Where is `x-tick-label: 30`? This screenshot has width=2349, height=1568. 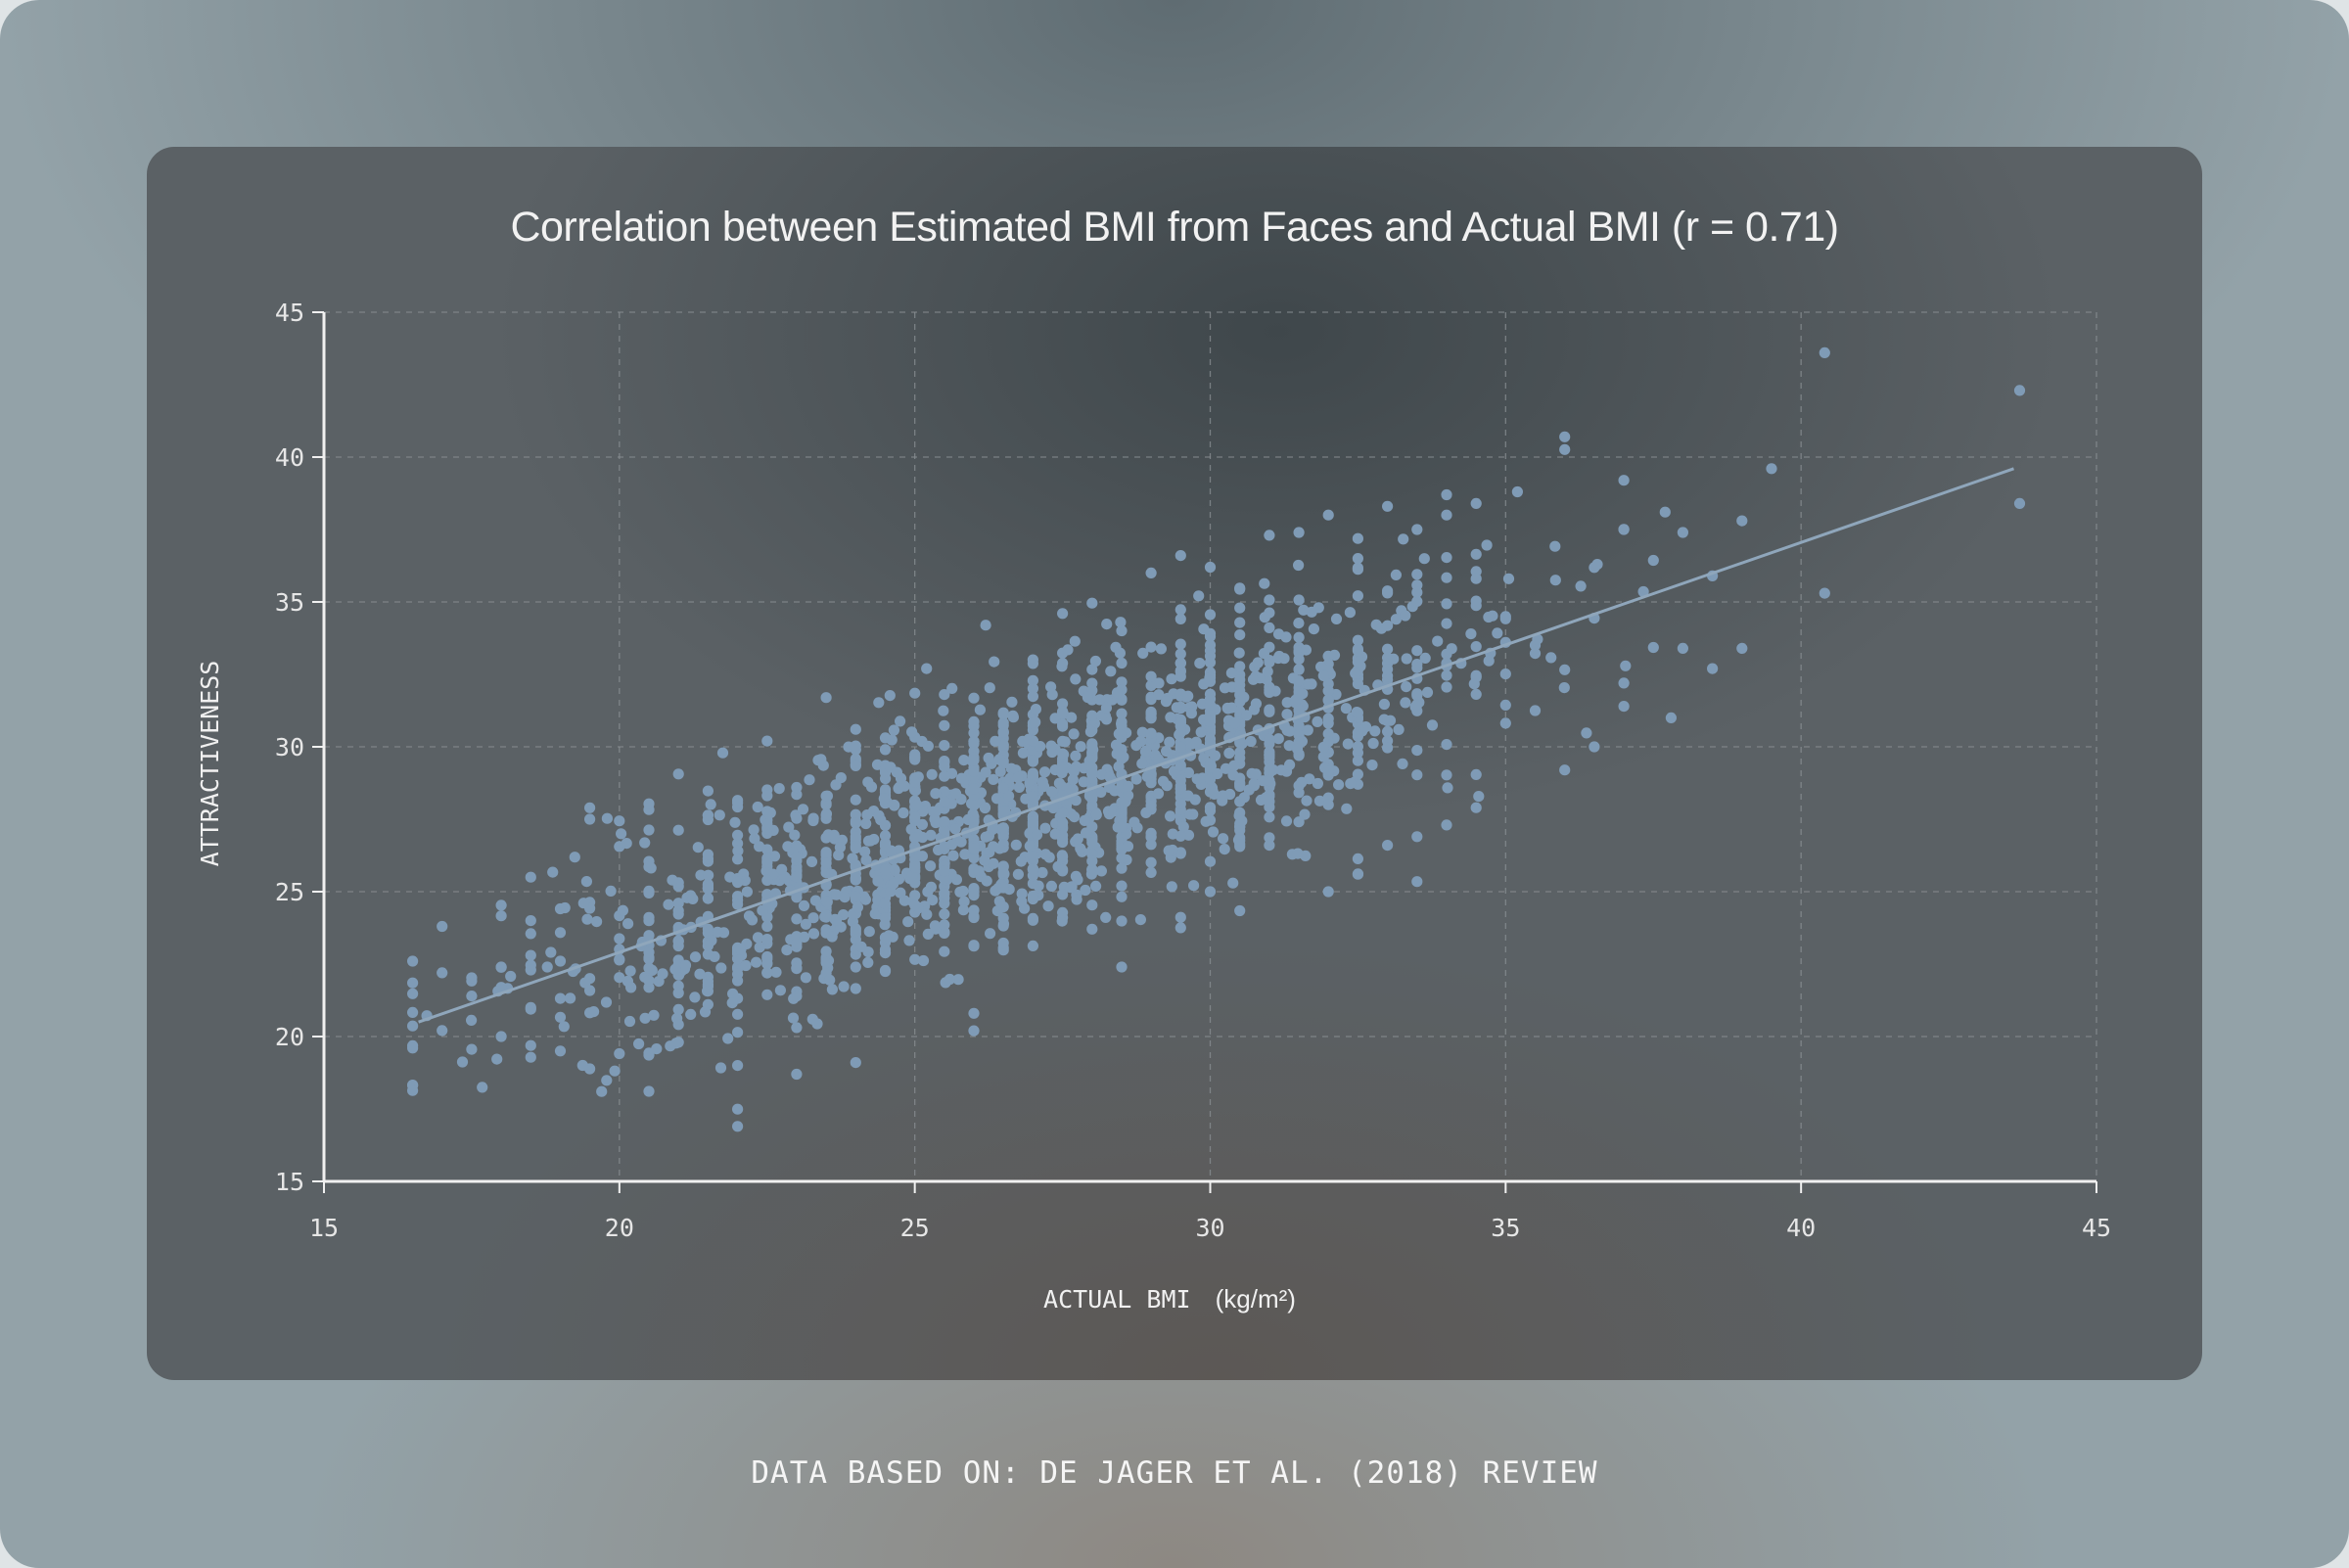 x-tick-label: 30 is located at coordinates (1209, 1228).